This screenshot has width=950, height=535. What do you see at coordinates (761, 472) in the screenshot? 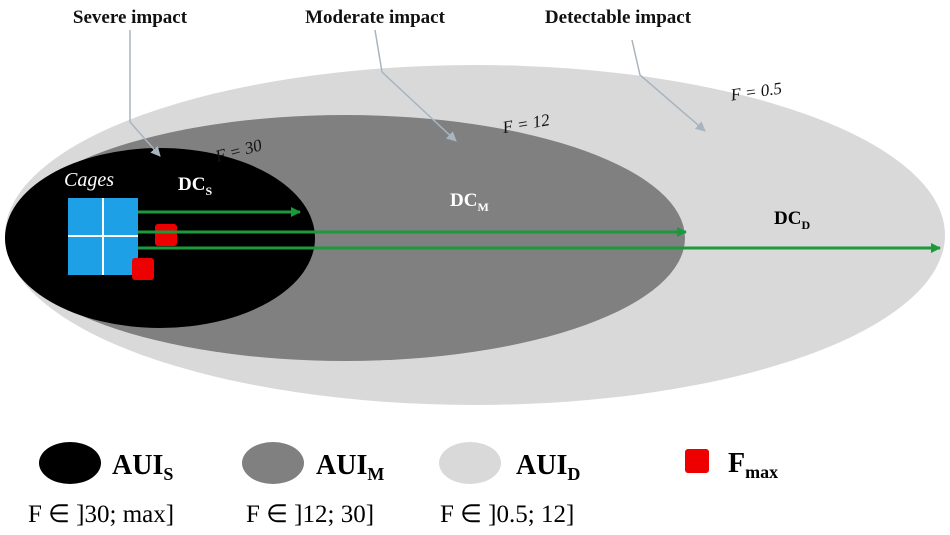
I see `legend-sub: max` at bounding box center [761, 472].